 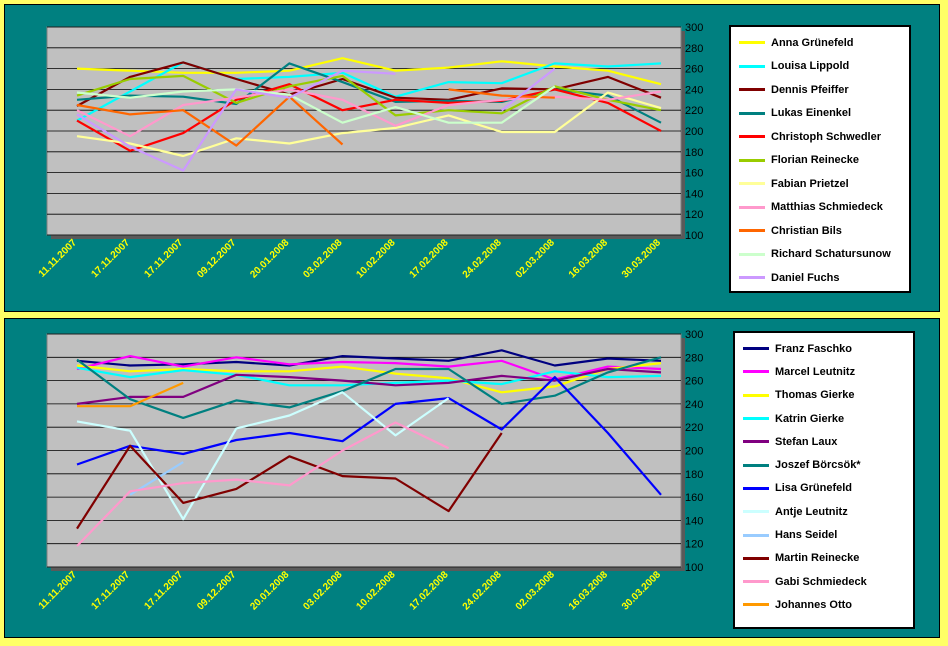 What do you see at coordinates (810, 89) in the screenshot?
I see `legend-label: Dennis Pfeiffer` at bounding box center [810, 89].